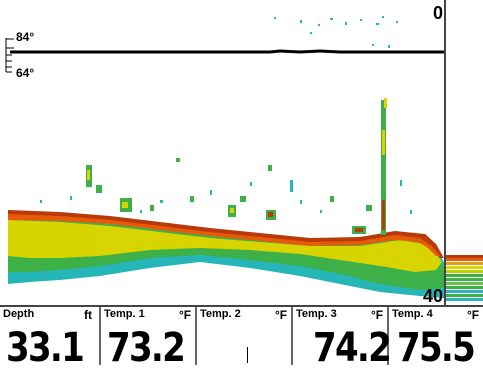 The height and width of the screenshot is (371, 483). I want to click on temperature-scale-lower: 64°, so click(25, 73).